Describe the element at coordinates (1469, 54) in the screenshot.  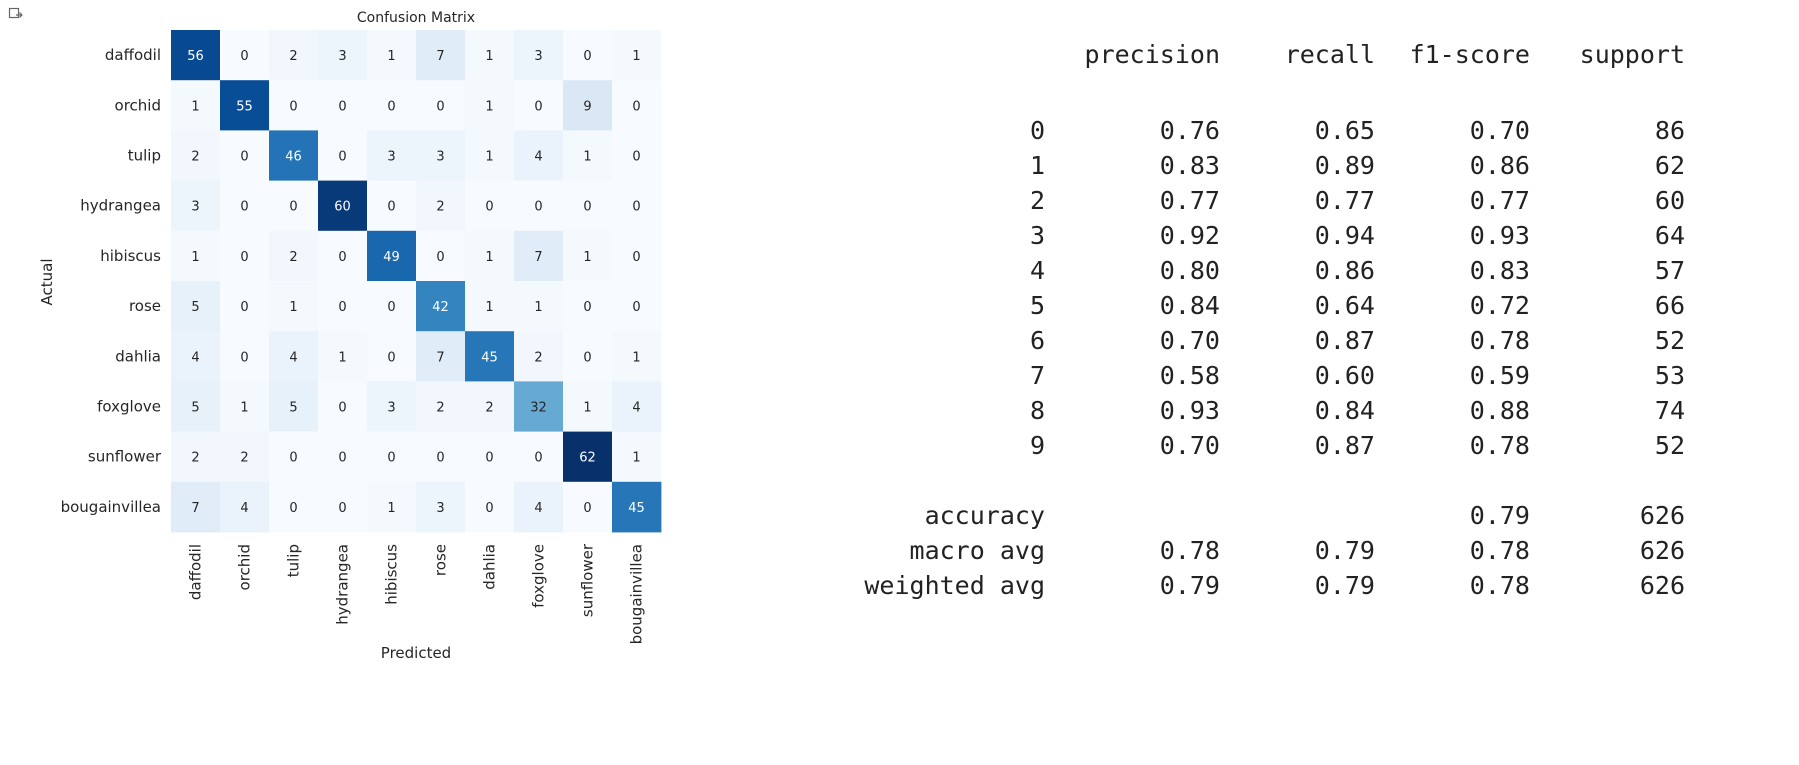
I see `col-f1-score: f1-score` at that location.